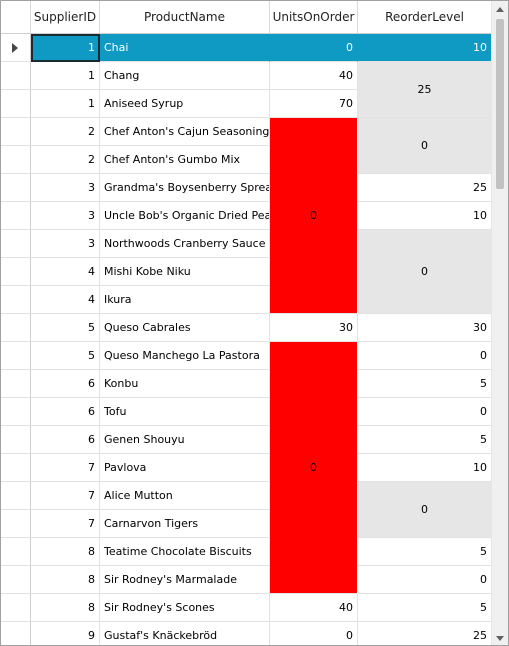  Describe the element at coordinates (185, 552) in the screenshot. I see `product-name-cell: Teatime Chocolate Biscuits` at that location.